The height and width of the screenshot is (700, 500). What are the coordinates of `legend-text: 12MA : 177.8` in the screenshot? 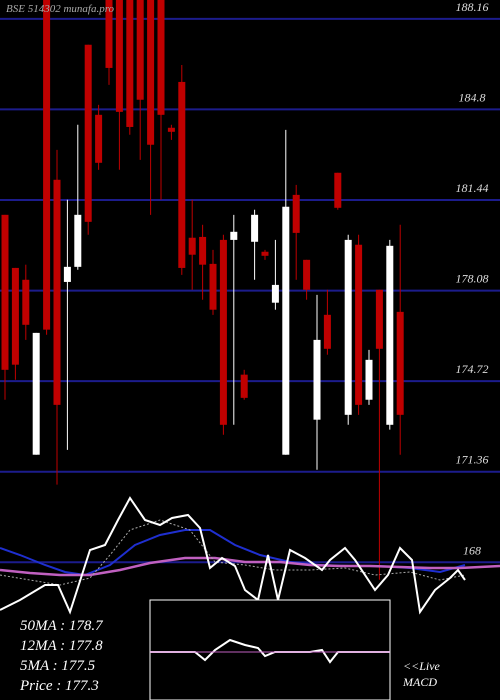 It's located at (61, 646).